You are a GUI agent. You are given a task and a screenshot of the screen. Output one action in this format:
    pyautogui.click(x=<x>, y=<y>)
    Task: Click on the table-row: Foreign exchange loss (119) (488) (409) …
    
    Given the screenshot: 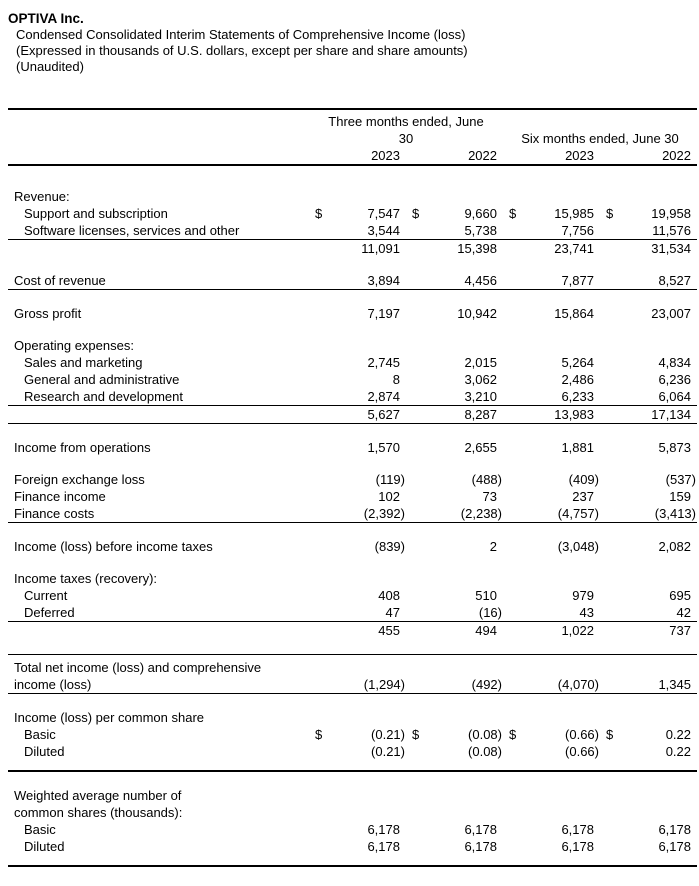 What is the action you would take?
    pyautogui.click(x=352, y=479)
    